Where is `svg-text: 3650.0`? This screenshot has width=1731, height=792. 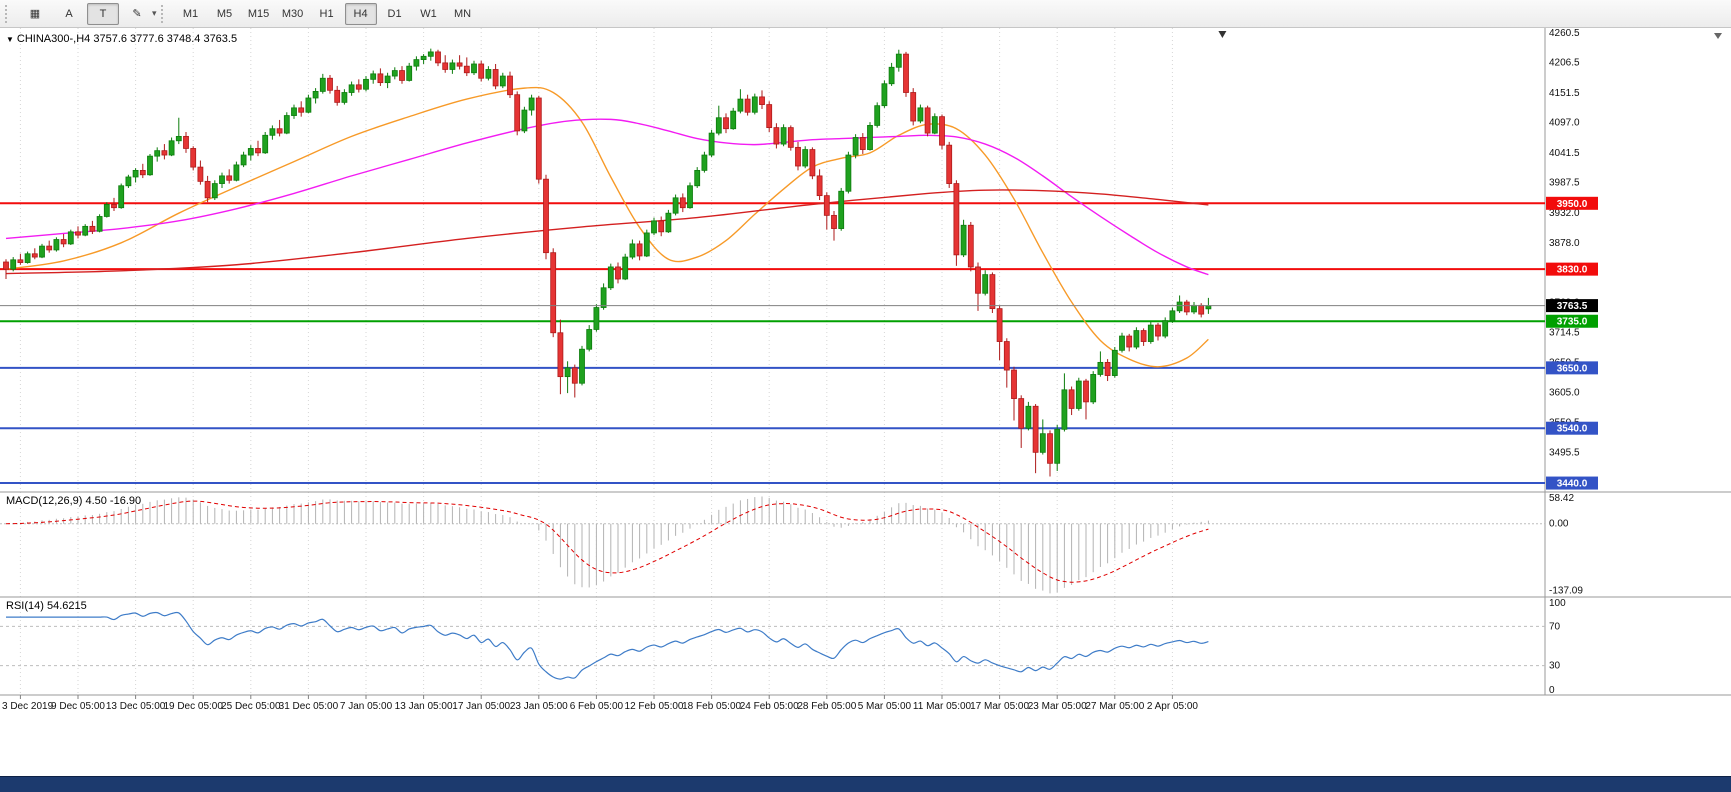
svg-text: 3650.0 is located at coordinates (1572, 368).